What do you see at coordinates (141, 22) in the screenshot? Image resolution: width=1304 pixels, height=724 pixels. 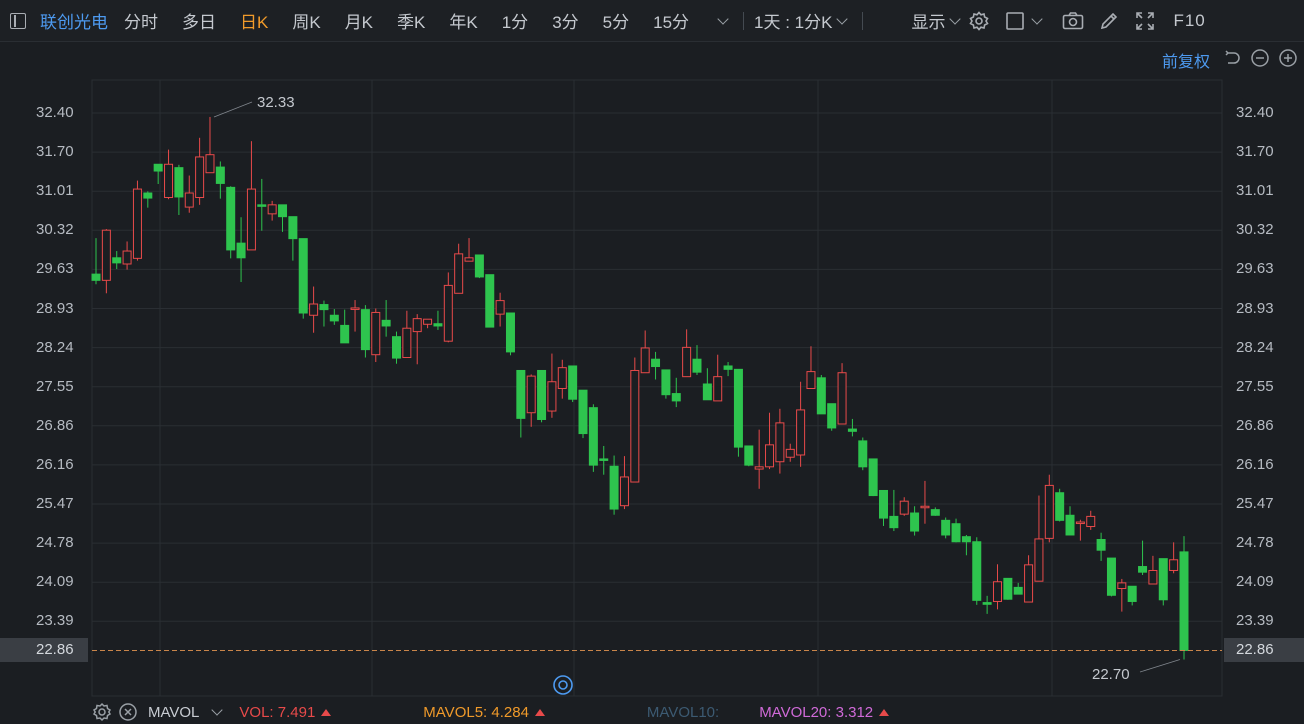 I see `period-tab: 分时` at bounding box center [141, 22].